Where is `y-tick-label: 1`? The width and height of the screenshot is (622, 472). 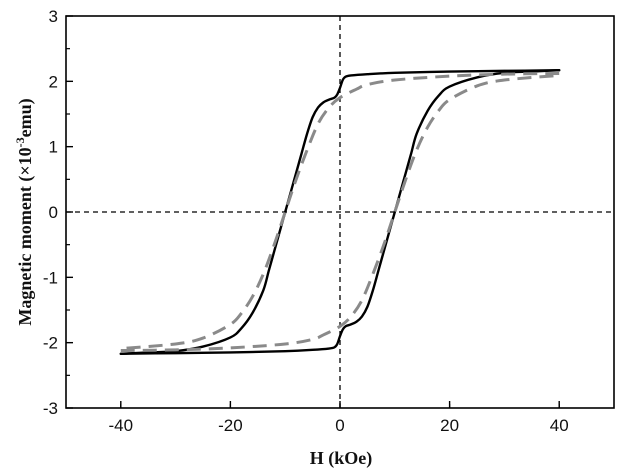
y-tick-label: 1 is located at coordinates (53, 147).